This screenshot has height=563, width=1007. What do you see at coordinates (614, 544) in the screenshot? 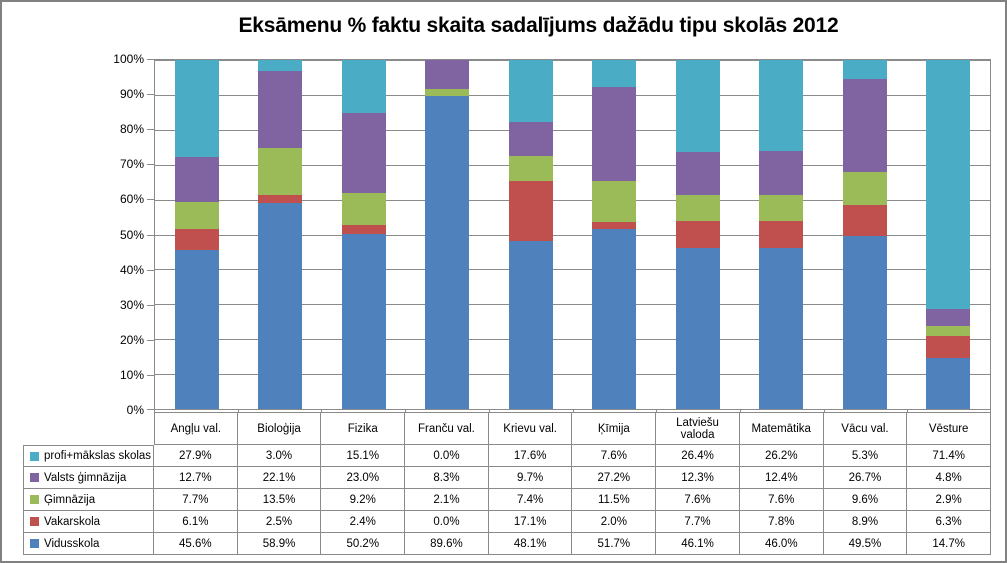
I see `table-value-cell: 51.7%` at bounding box center [614, 544].